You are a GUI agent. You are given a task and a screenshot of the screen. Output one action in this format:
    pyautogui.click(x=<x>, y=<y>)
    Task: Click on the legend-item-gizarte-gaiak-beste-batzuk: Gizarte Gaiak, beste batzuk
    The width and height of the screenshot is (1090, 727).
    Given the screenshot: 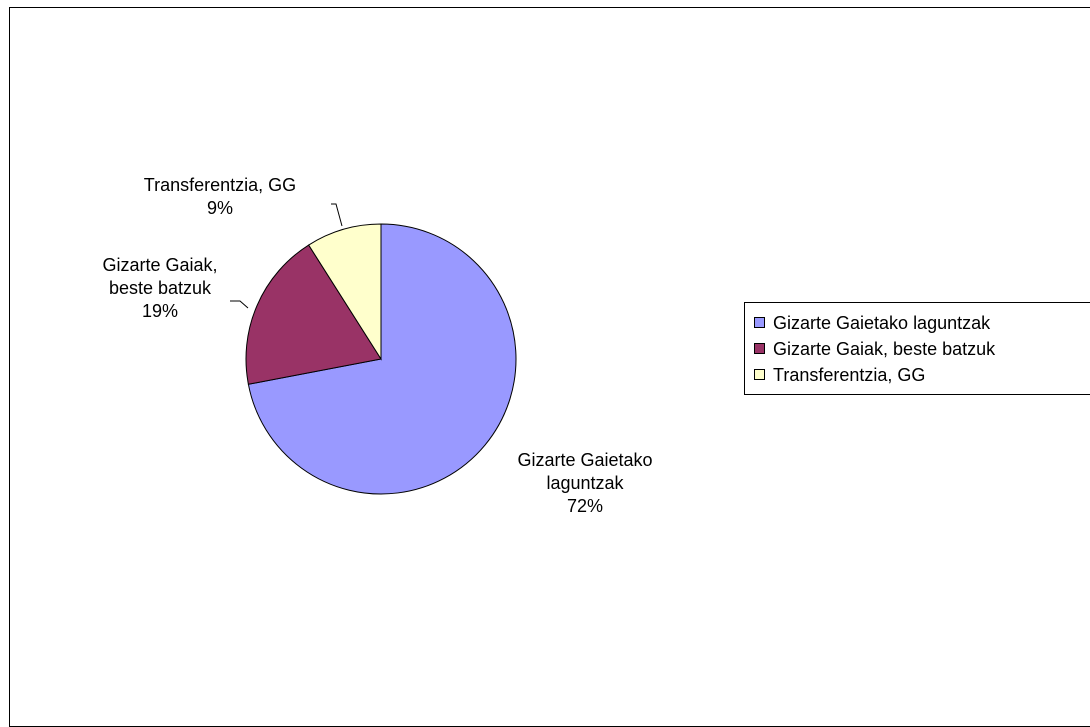 What is the action you would take?
    pyautogui.click(x=875, y=349)
    